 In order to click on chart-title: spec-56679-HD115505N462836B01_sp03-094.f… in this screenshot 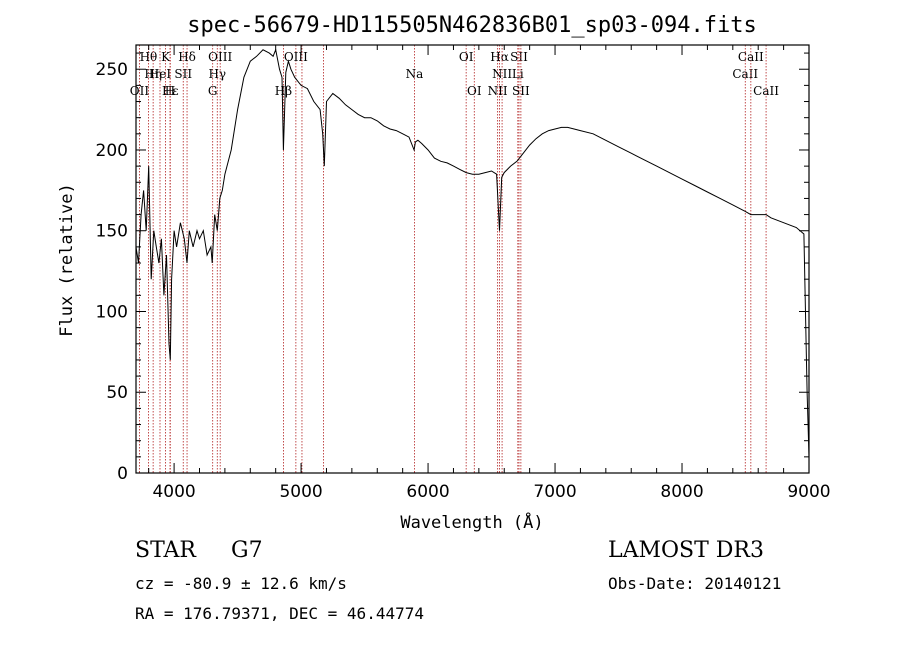, I will do `click(472, 25)`.